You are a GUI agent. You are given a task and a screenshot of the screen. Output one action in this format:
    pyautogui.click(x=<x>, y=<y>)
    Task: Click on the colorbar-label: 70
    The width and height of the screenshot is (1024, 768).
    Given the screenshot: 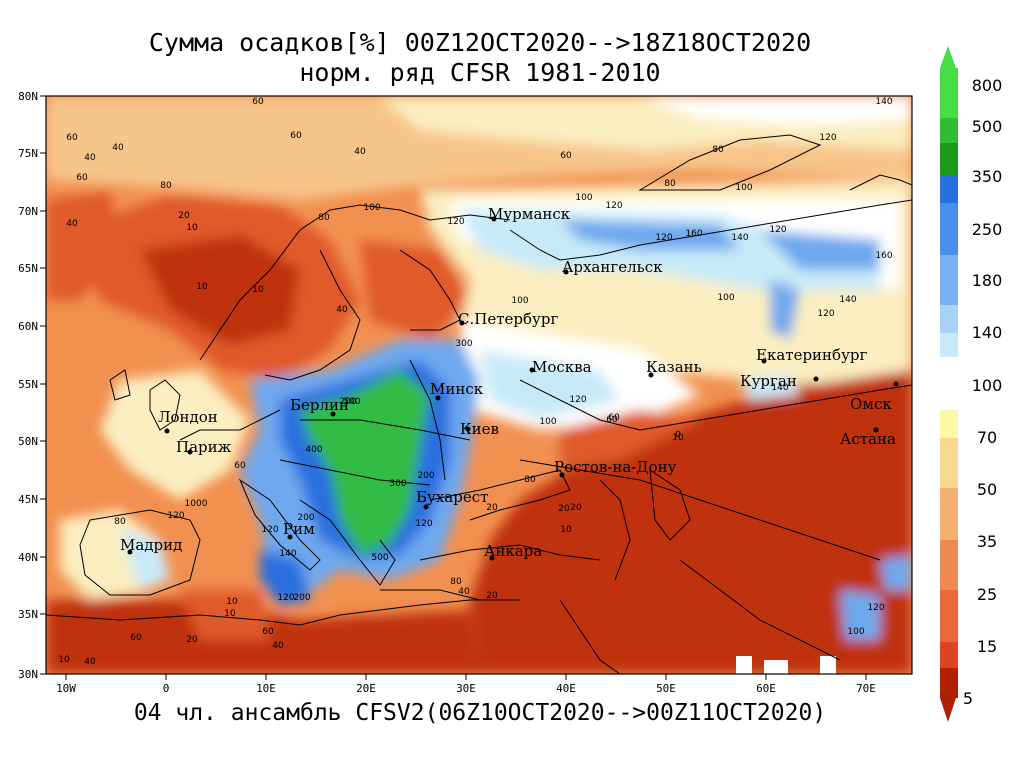 What is the action you would take?
    pyautogui.click(x=987, y=437)
    